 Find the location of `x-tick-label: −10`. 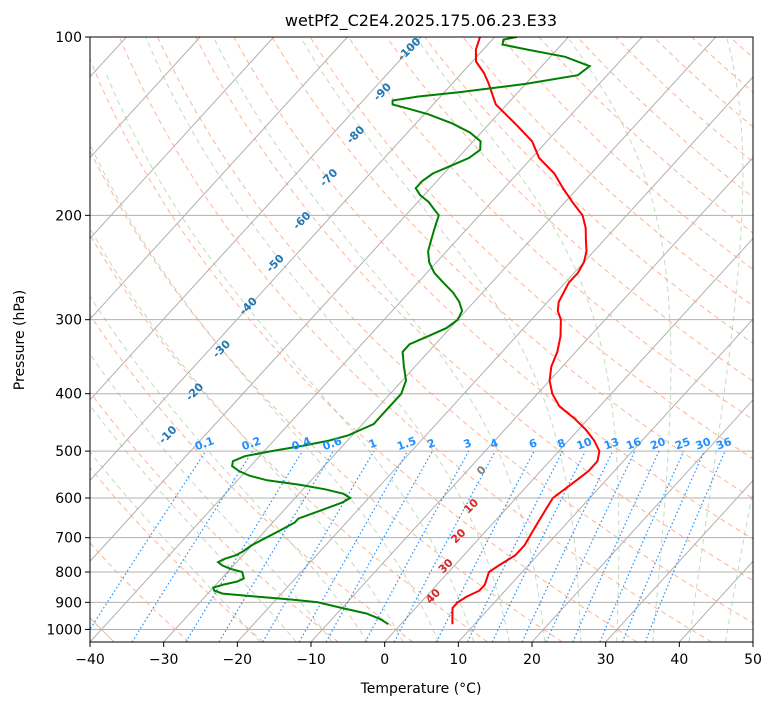

x-tick-label: −10 is located at coordinates (311, 660).